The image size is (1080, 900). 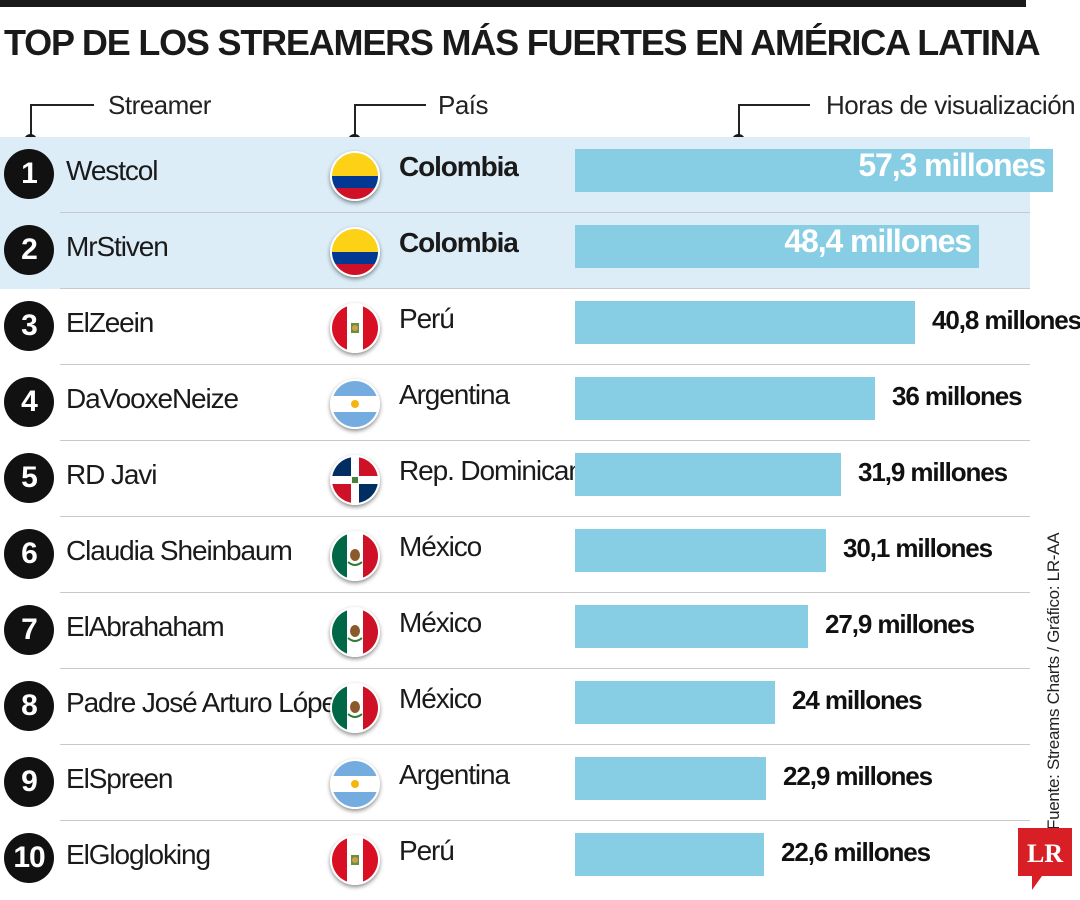 I want to click on source-credit: Fuente: Streams Charts / Gráfico: LR-AA, so click(x=1053, y=681).